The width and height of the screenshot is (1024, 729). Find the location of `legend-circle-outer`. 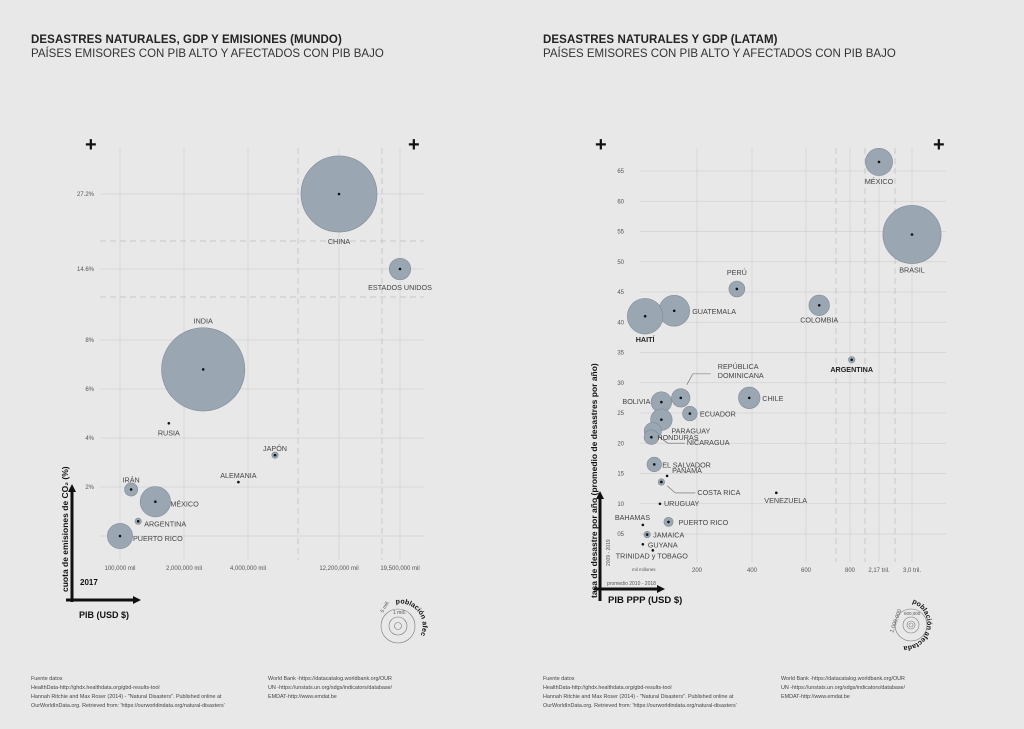

legend-circle-outer is located at coordinates (398, 626).